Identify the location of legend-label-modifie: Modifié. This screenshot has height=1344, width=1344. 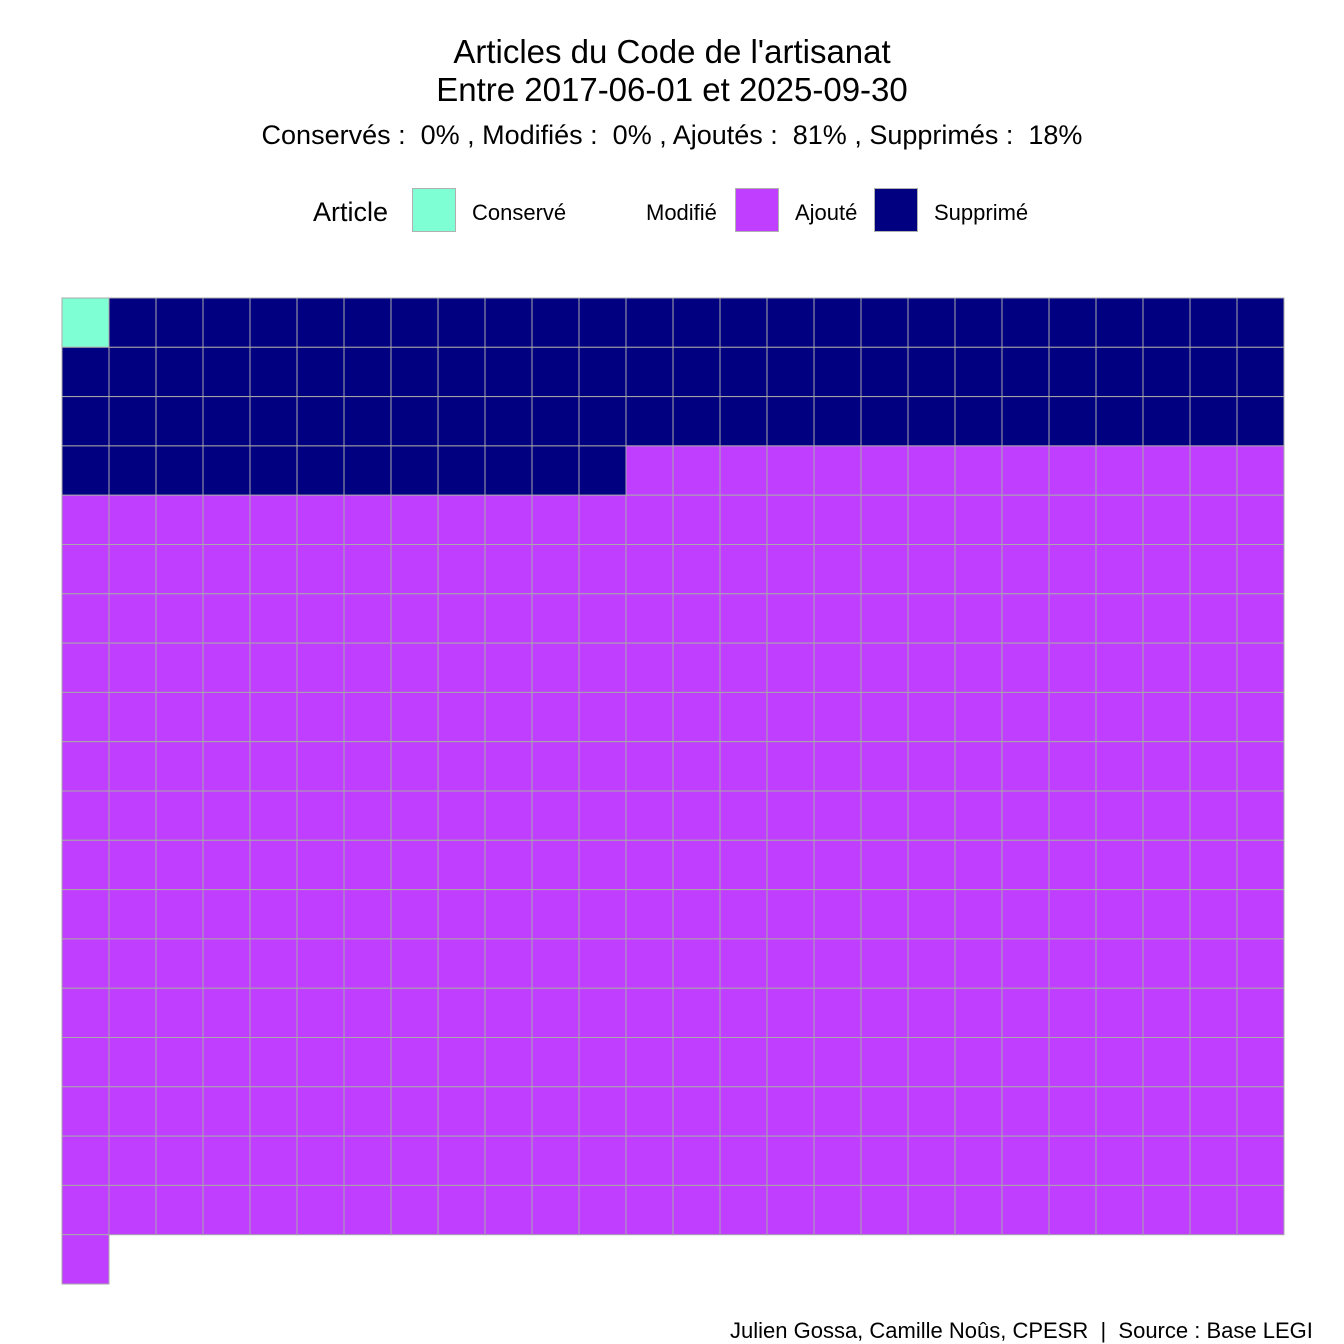
(681, 212).